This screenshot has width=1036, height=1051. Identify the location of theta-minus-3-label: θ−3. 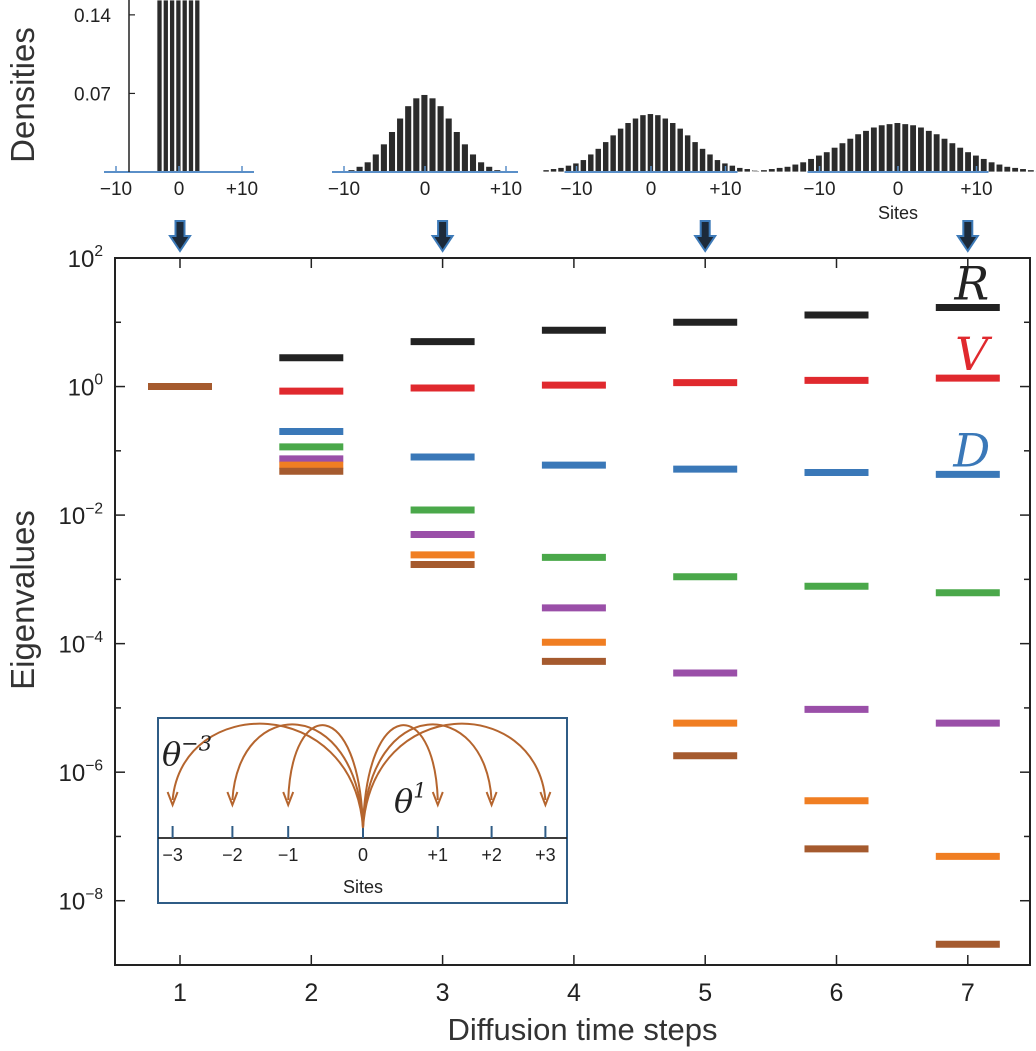
(187, 752).